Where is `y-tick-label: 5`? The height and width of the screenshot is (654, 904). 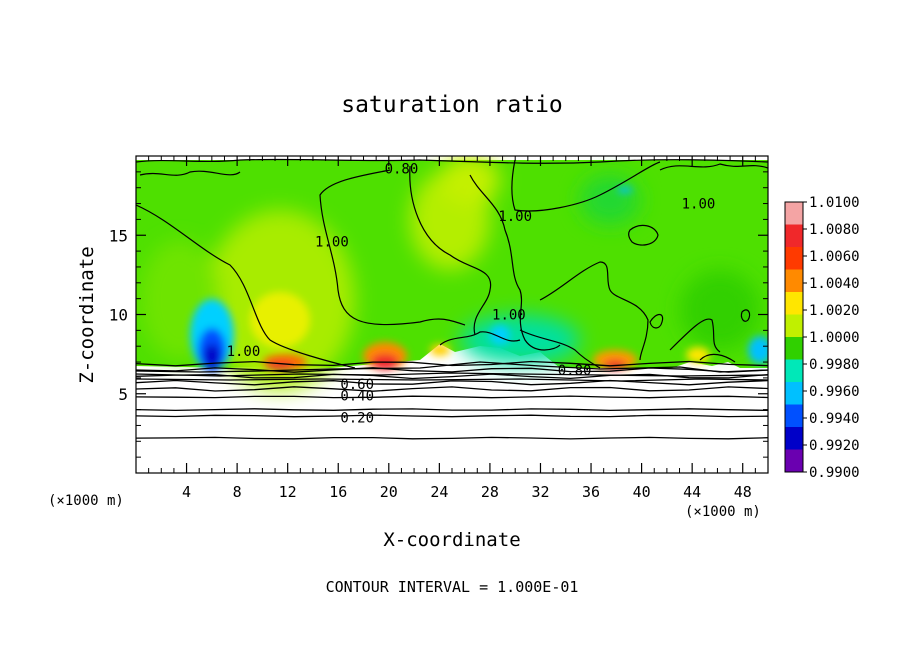
y-tick-label: 5 is located at coordinates (123, 394).